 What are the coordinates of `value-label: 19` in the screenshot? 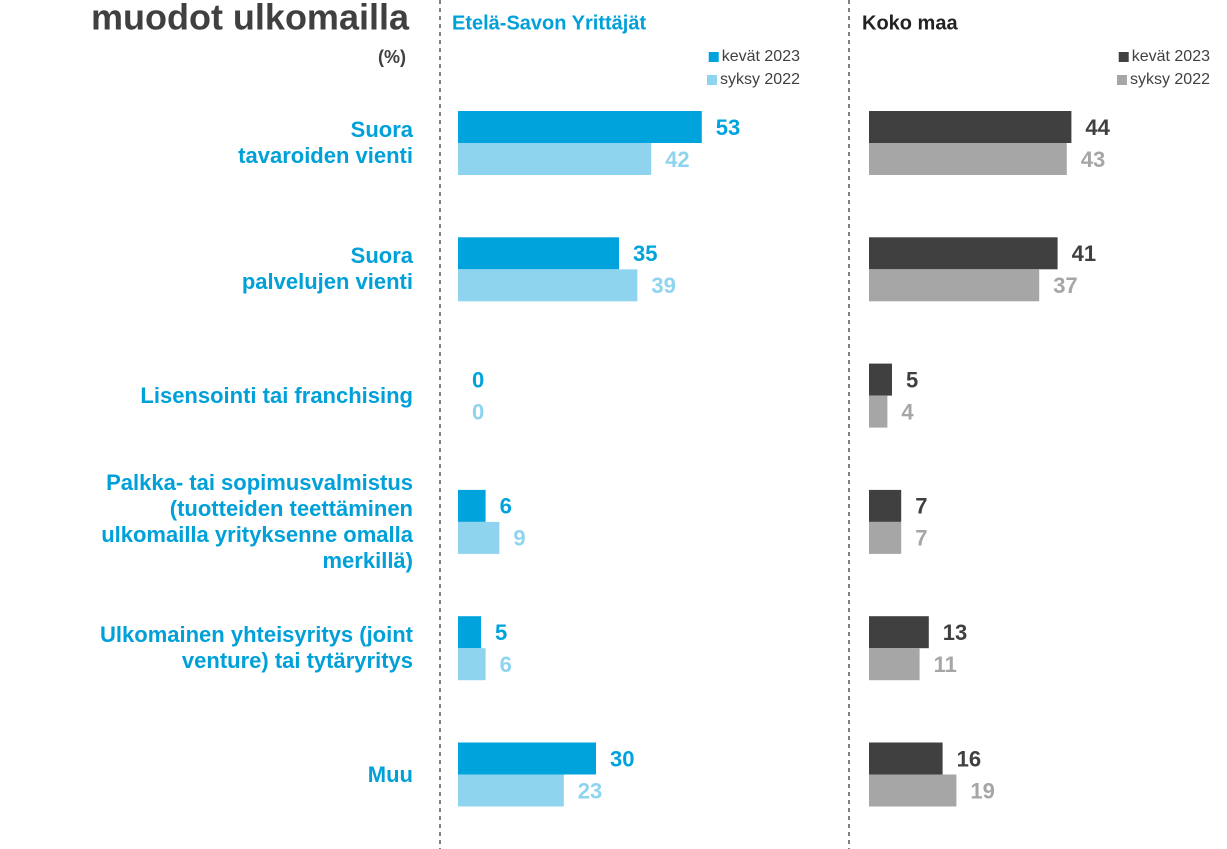 It's located at (982, 790).